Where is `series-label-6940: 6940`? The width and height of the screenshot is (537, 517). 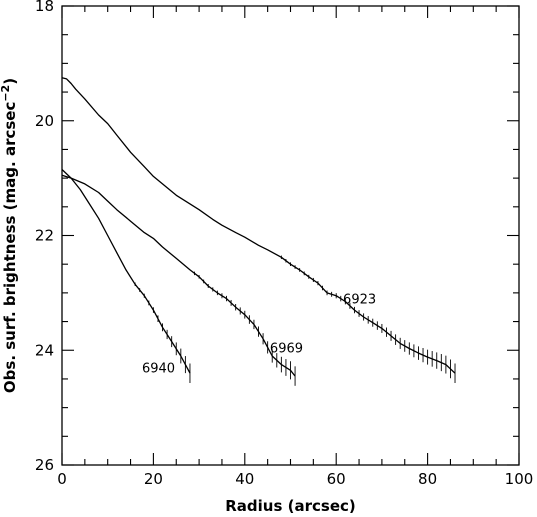
series-label-6940: 6940 is located at coordinates (158, 368).